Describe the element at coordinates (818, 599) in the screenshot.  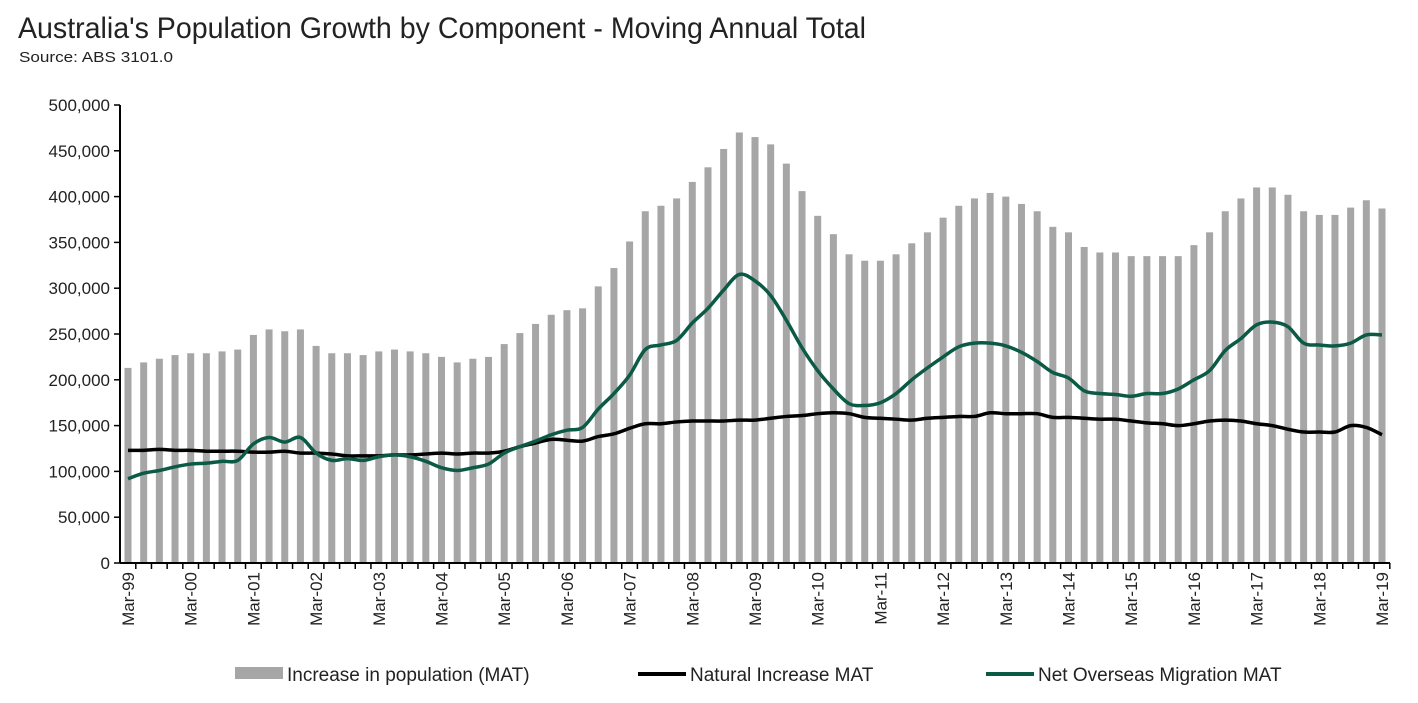
I see `x-tick-label: Mar-10` at that location.